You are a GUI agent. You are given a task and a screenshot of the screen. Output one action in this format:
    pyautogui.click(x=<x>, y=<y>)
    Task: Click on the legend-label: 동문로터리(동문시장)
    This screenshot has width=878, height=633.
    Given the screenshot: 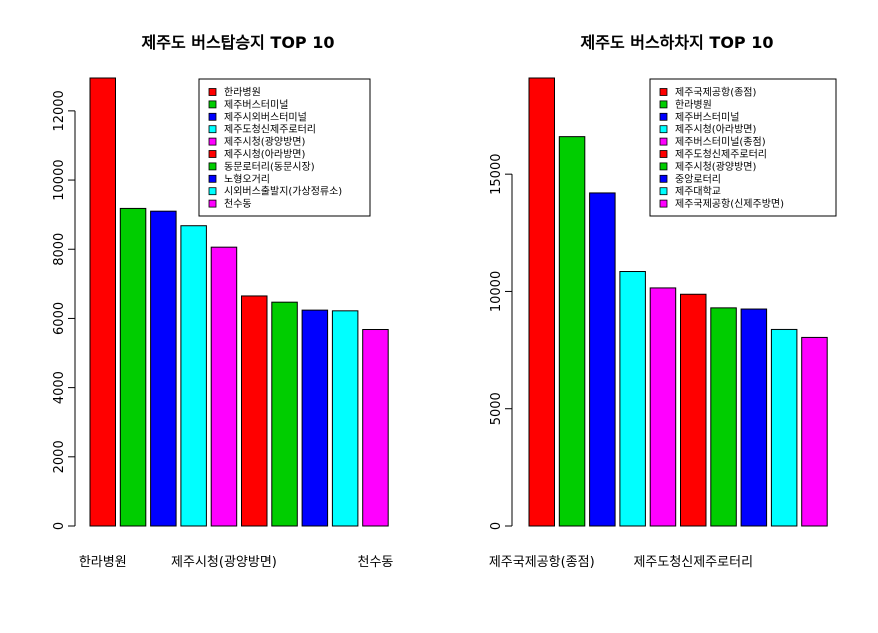 What is the action you would take?
    pyautogui.click(x=269, y=167)
    